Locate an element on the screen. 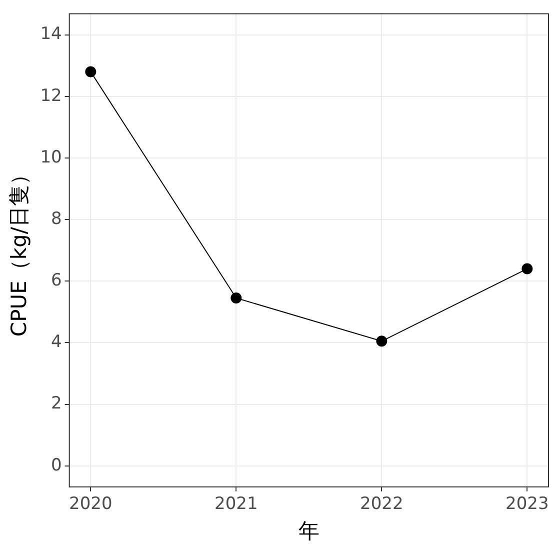 This screenshot has height=549, width=555. x-axis-title: 年 is located at coordinates (309, 530).